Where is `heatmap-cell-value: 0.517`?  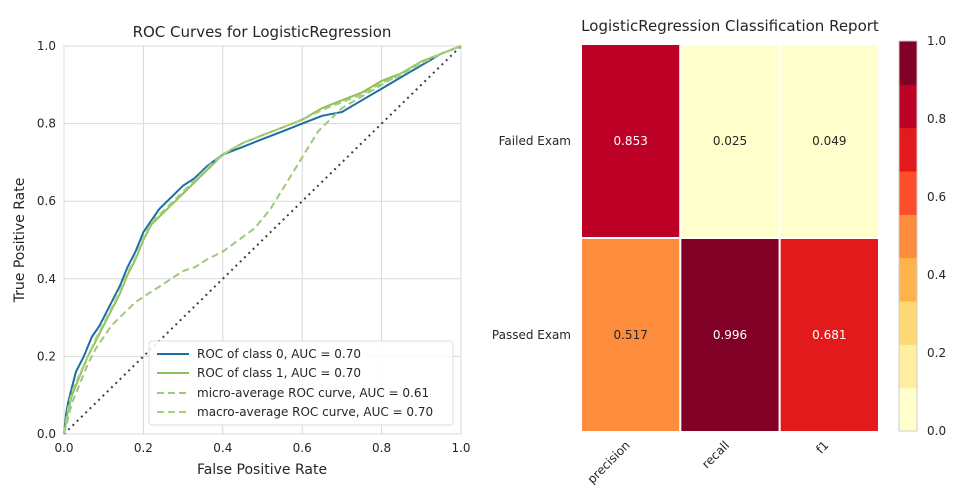
heatmap-cell-value: 0.517 is located at coordinates (630, 335).